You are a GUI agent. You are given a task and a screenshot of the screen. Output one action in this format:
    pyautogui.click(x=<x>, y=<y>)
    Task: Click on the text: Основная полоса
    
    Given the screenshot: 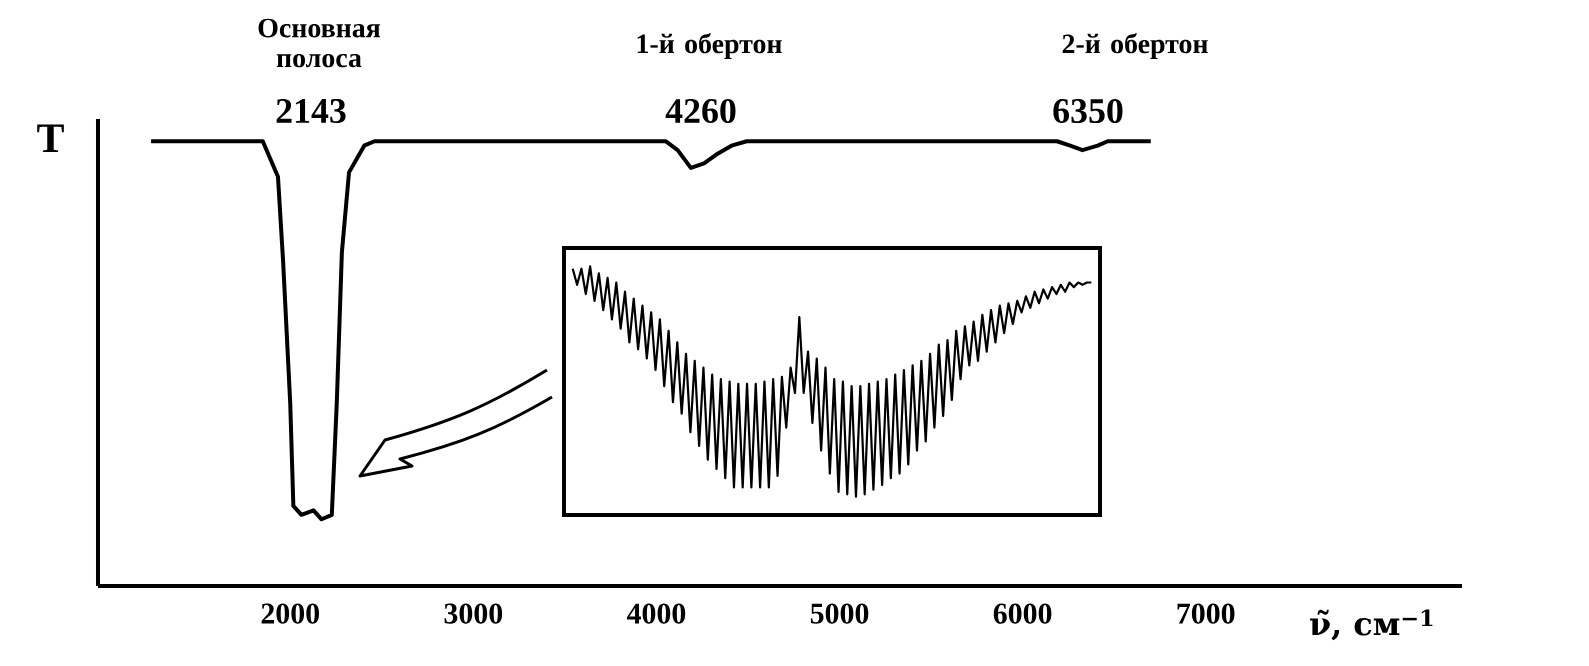 What is the action you would take?
    pyautogui.click(x=319, y=43)
    